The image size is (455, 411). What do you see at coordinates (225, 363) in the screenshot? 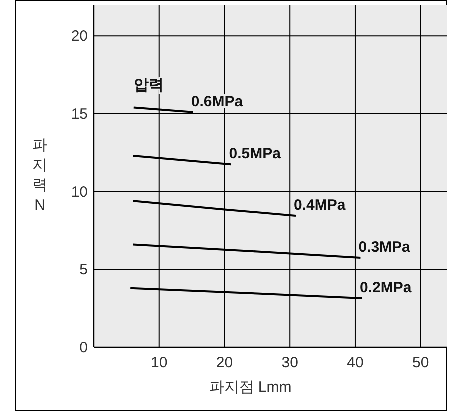
I see `x-tick-label: 20` at bounding box center [225, 363].